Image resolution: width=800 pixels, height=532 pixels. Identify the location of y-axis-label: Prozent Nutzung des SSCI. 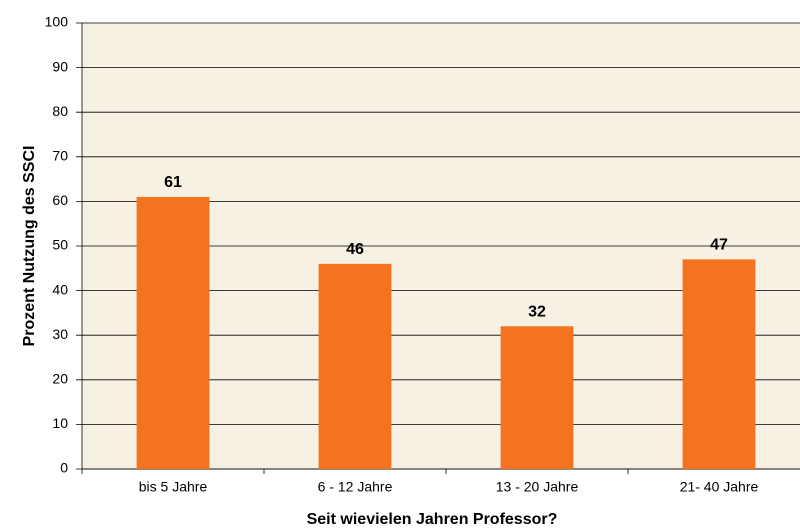
(29, 246).